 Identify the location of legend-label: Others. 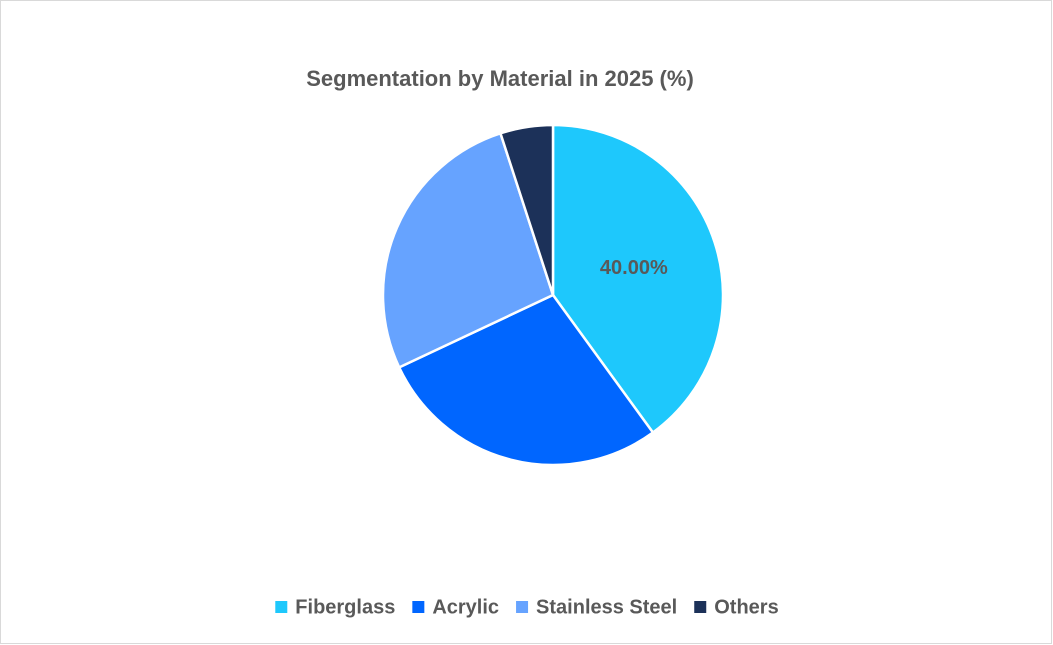
(746, 607).